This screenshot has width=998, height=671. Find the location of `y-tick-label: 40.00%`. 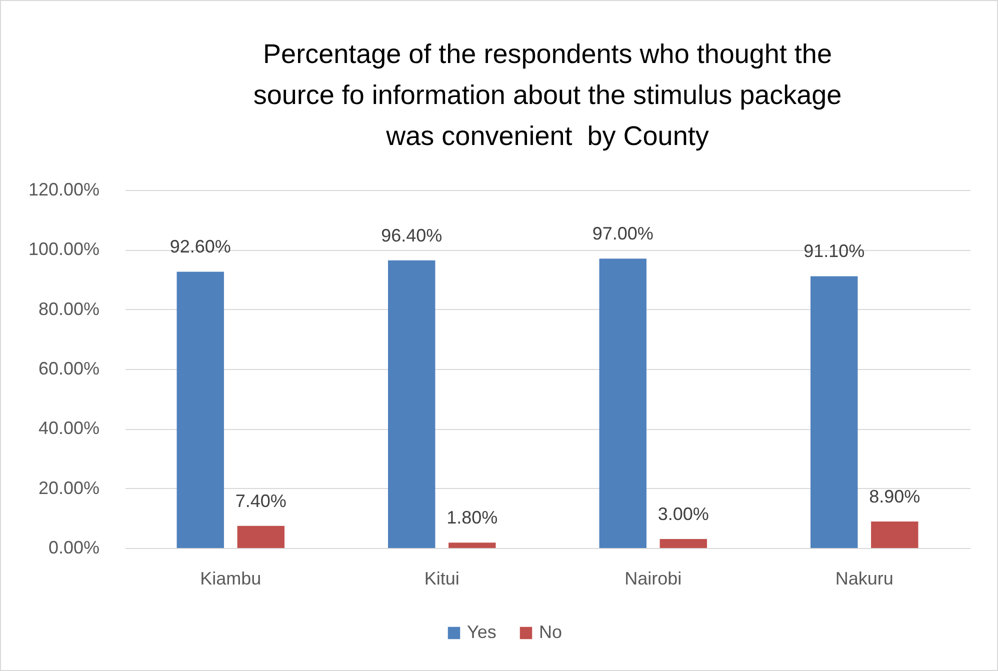

y-tick-label: 40.00% is located at coordinates (69, 428).